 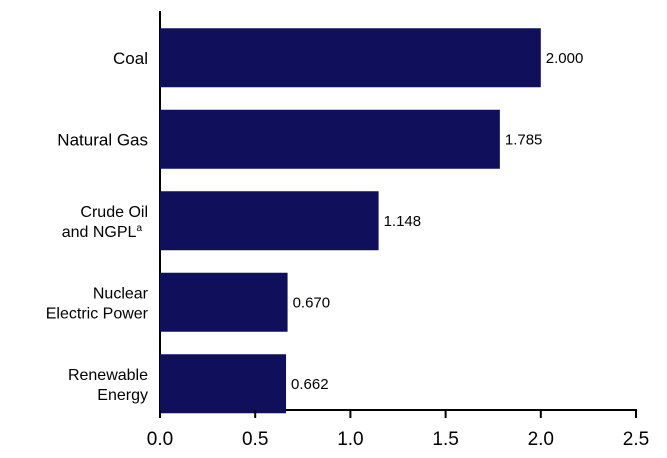 What do you see at coordinates (130, 58) in the screenshot?
I see `category-label: Coal` at bounding box center [130, 58].